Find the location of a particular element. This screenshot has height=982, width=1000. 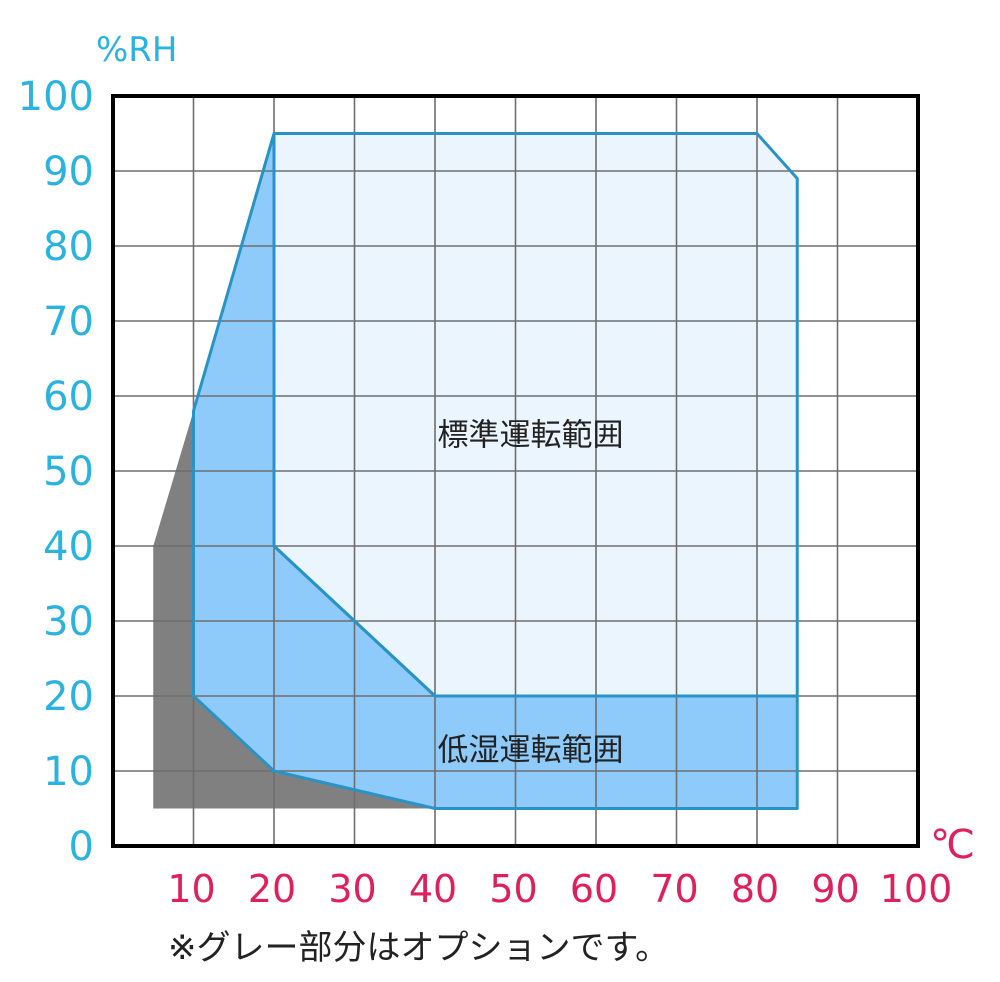

y-tick-label: 0 is located at coordinates (81, 847).